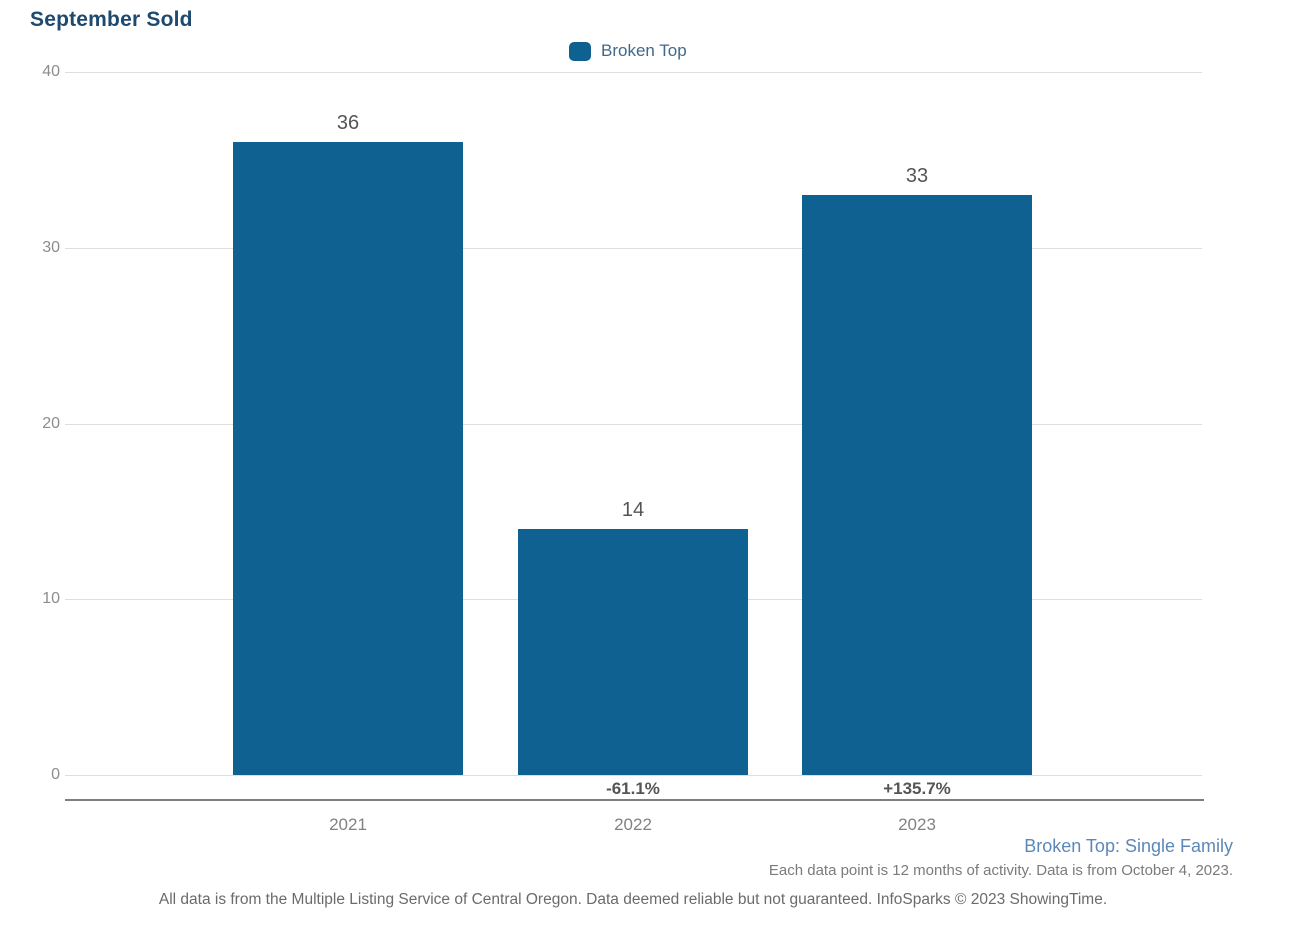 The image size is (1291, 936). Describe the element at coordinates (348, 458) in the screenshot. I see `bar-2021` at that location.